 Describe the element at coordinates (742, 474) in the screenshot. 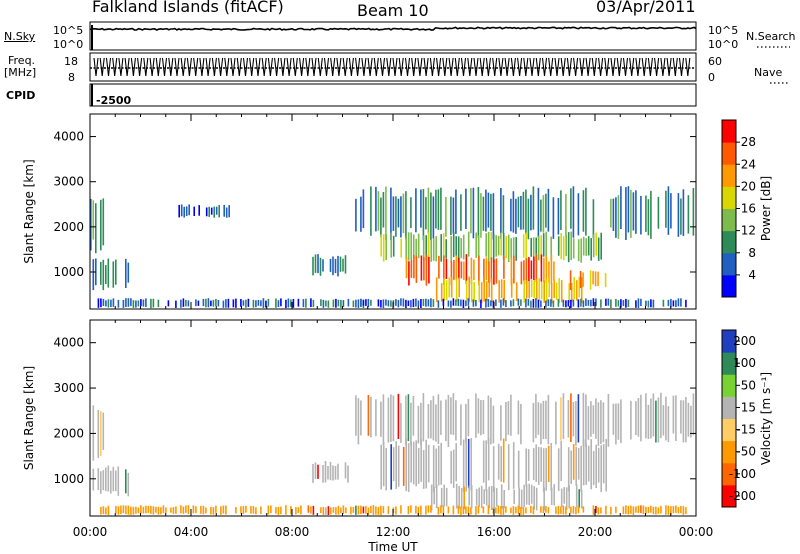

I see `colorbar-tick-label: -100` at that location.